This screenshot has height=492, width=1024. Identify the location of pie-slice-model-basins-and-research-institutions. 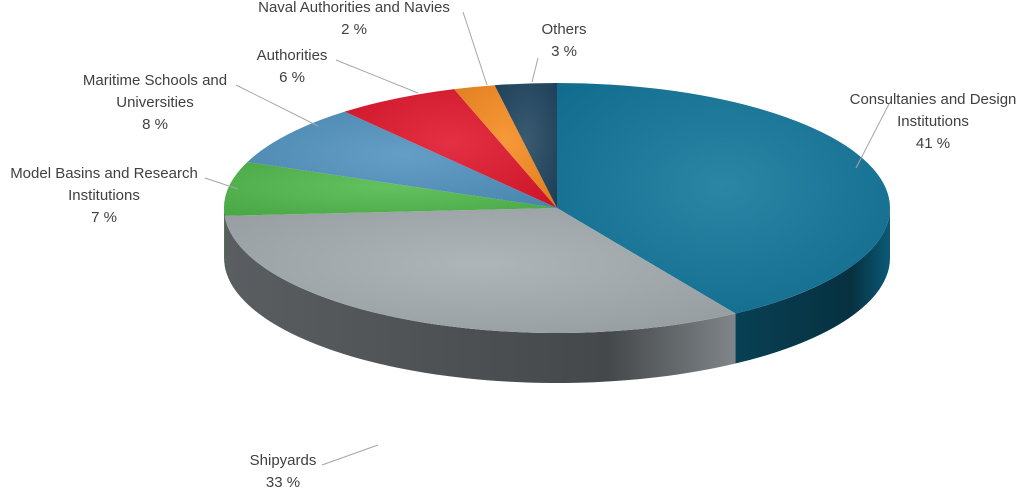
(391, 188).